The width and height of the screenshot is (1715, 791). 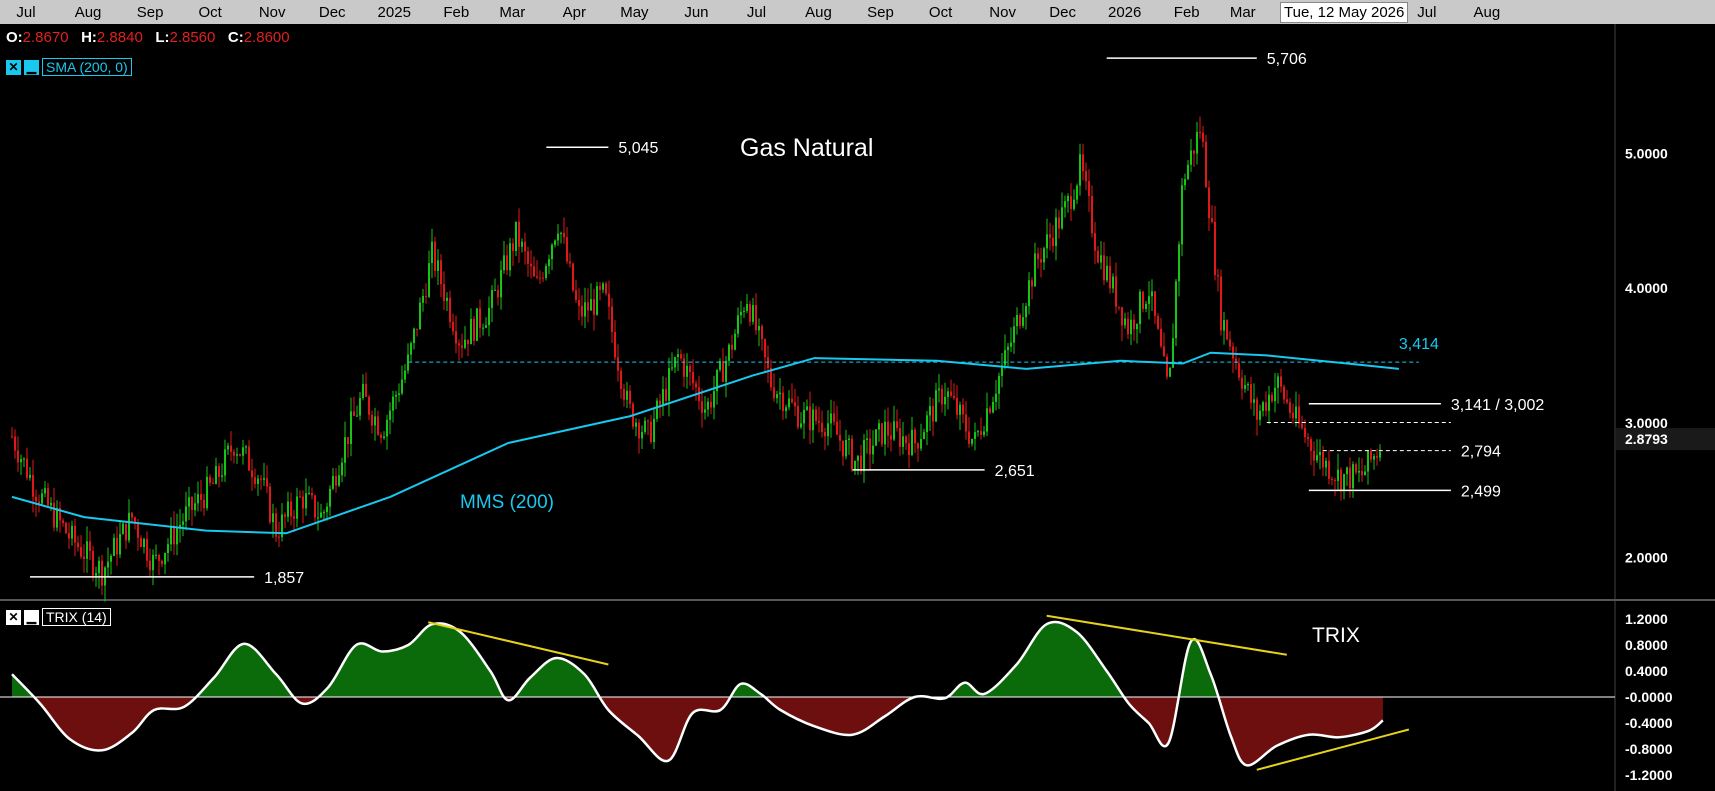 I want to click on time-axis-label: Dec, so click(x=332, y=12).